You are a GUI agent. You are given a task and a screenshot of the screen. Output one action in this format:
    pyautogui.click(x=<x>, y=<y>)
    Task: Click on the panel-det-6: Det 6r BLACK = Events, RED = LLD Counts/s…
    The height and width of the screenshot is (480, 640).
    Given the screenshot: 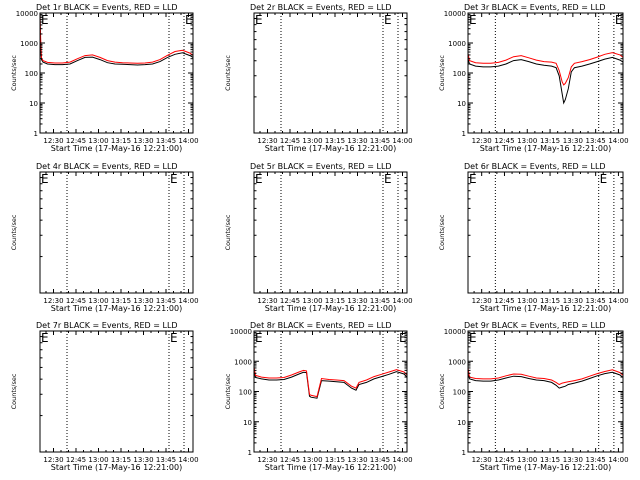 What is the action you would take?
    pyautogui.click(x=533, y=237)
    